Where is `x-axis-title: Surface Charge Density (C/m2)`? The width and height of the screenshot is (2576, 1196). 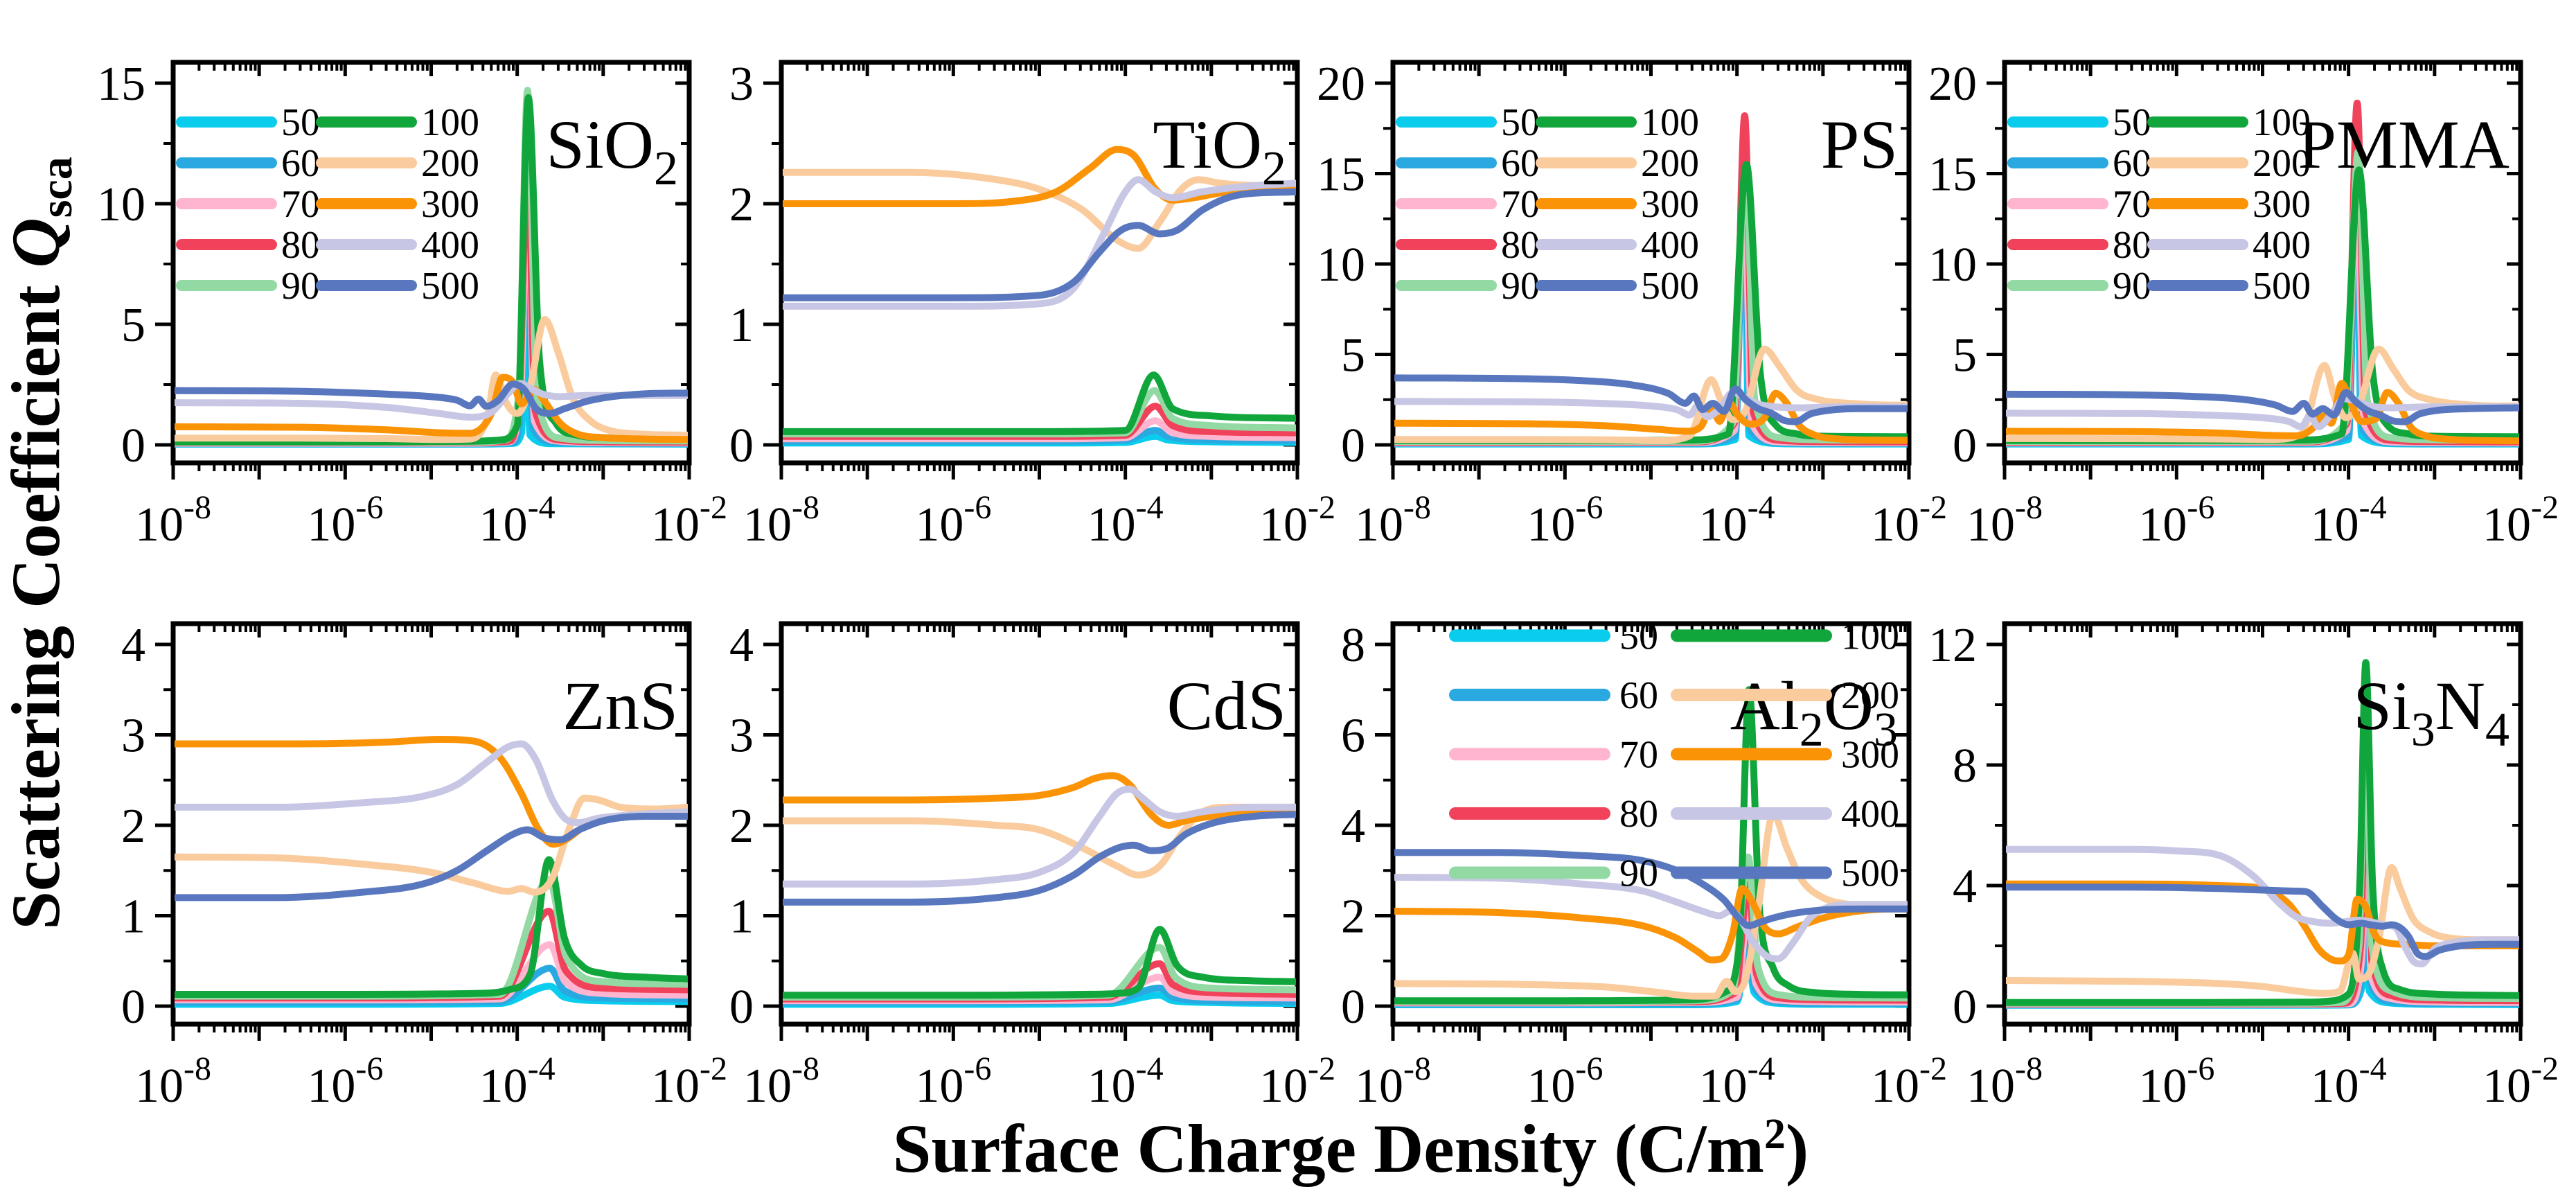 x-axis-title: Surface Charge Density (C/m2) is located at coordinates (1351, 1148).